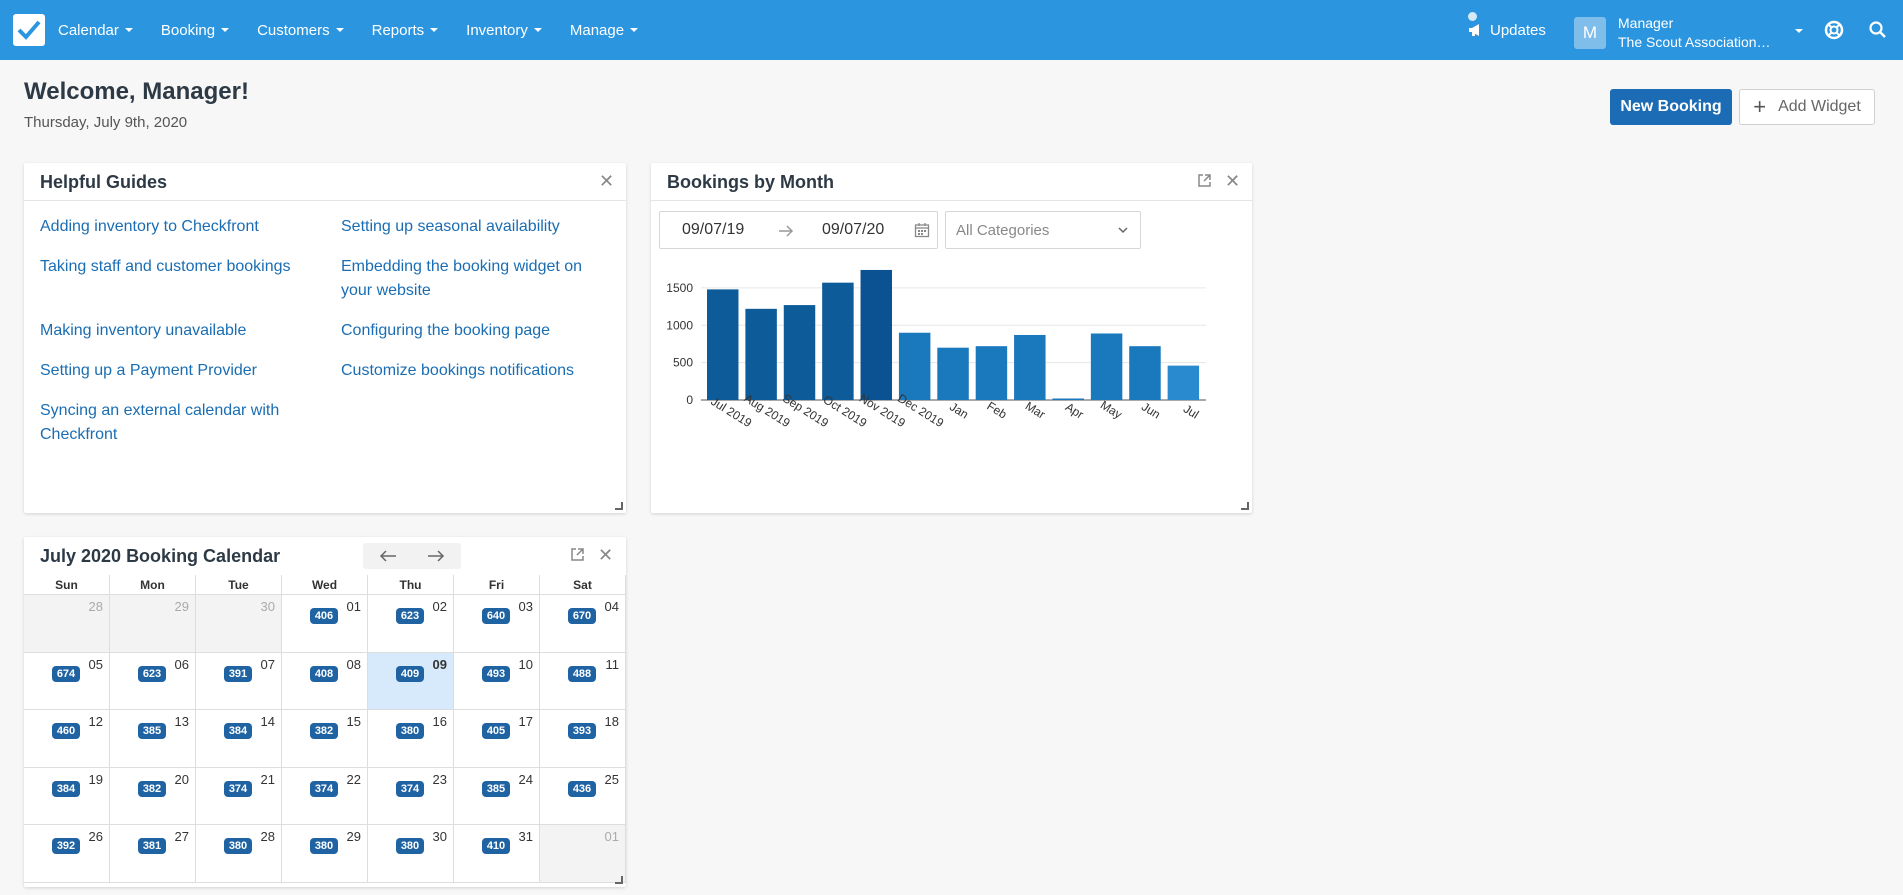 This screenshot has width=1903, height=895. I want to click on calendar-day: 11 488, so click(583, 680).